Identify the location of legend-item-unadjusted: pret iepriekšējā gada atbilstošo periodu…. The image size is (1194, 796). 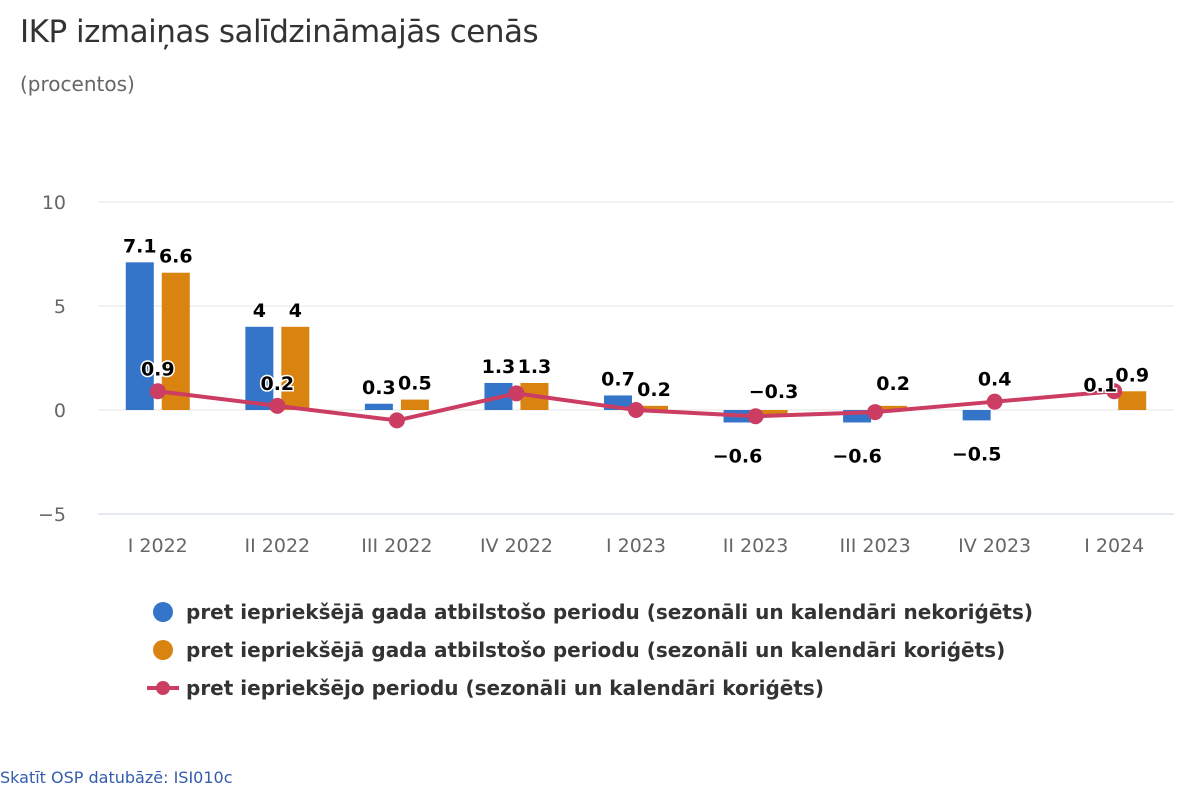
(589, 612).